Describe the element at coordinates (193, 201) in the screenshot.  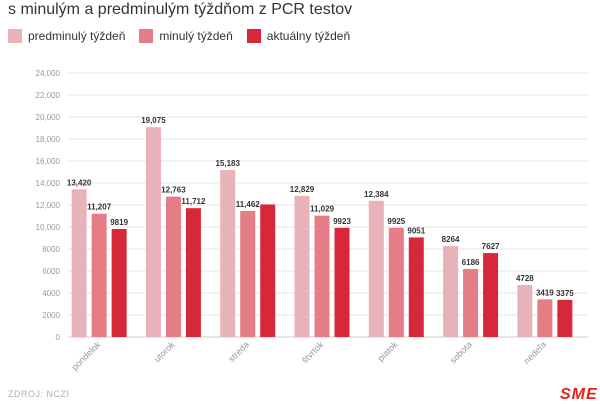
I see `data-label: 11,712` at that location.